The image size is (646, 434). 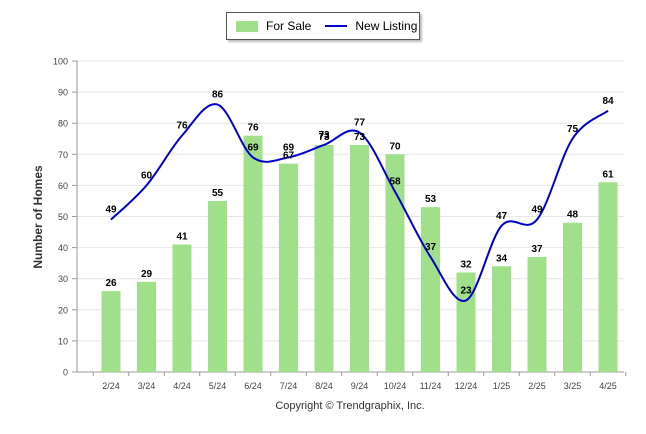 What do you see at coordinates (63, 124) in the screenshot?
I see `y-tick-label: 80` at bounding box center [63, 124].